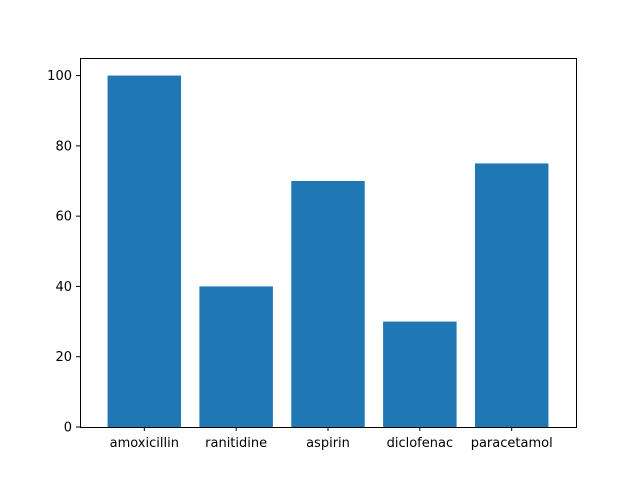  What do you see at coordinates (328, 443) in the screenshot?
I see `x-tick-label: aspirin` at bounding box center [328, 443].